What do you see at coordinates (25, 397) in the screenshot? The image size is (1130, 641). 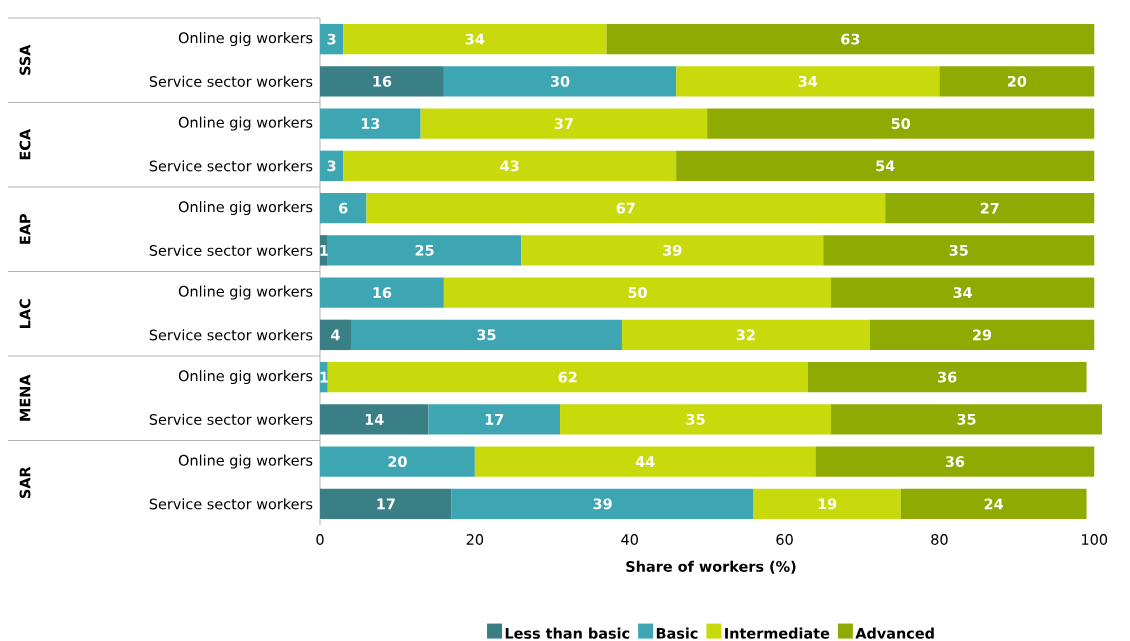 I see `text: MENA` at bounding box center [25, 397].